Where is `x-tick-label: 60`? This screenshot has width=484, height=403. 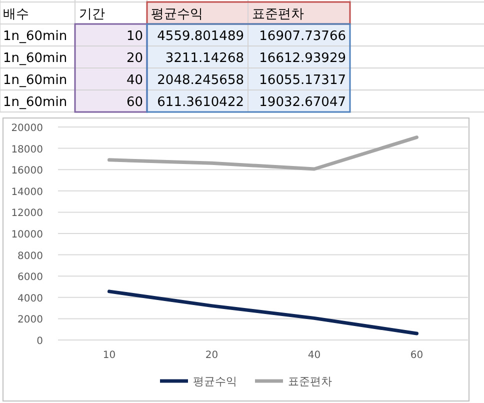
x-tick-label: 60 is located at coordinates (417, 355).